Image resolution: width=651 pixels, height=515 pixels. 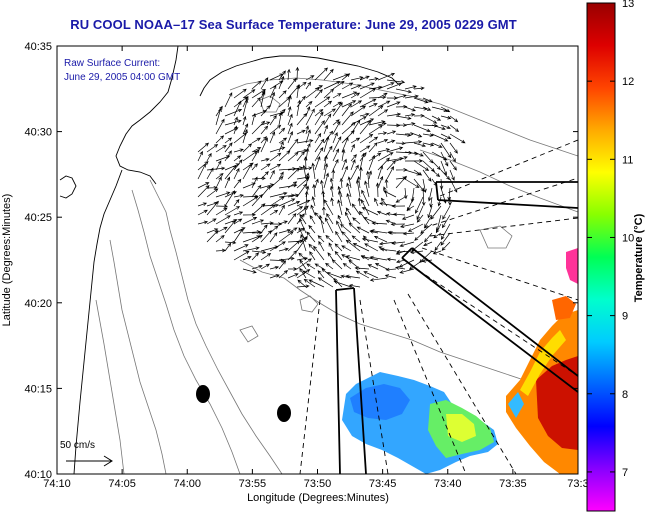 I want to click on sst-patch-ne, so click(x=572, y=266).